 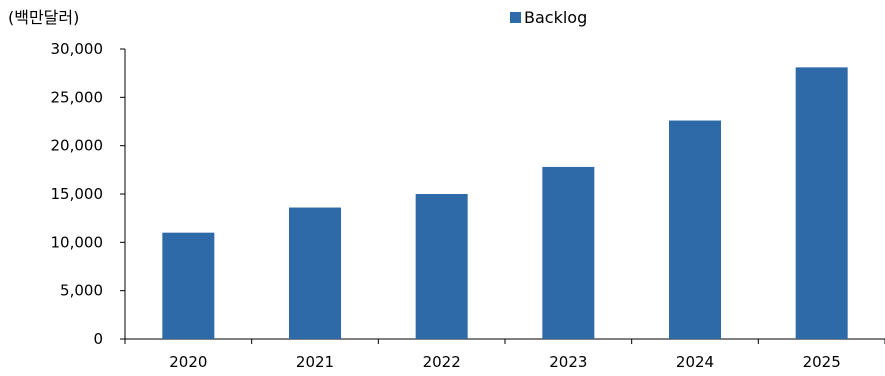 What do you see at coordinates (441, 266) in the screenshot?
I see `bar-2022` at bounding box center [441, 266].